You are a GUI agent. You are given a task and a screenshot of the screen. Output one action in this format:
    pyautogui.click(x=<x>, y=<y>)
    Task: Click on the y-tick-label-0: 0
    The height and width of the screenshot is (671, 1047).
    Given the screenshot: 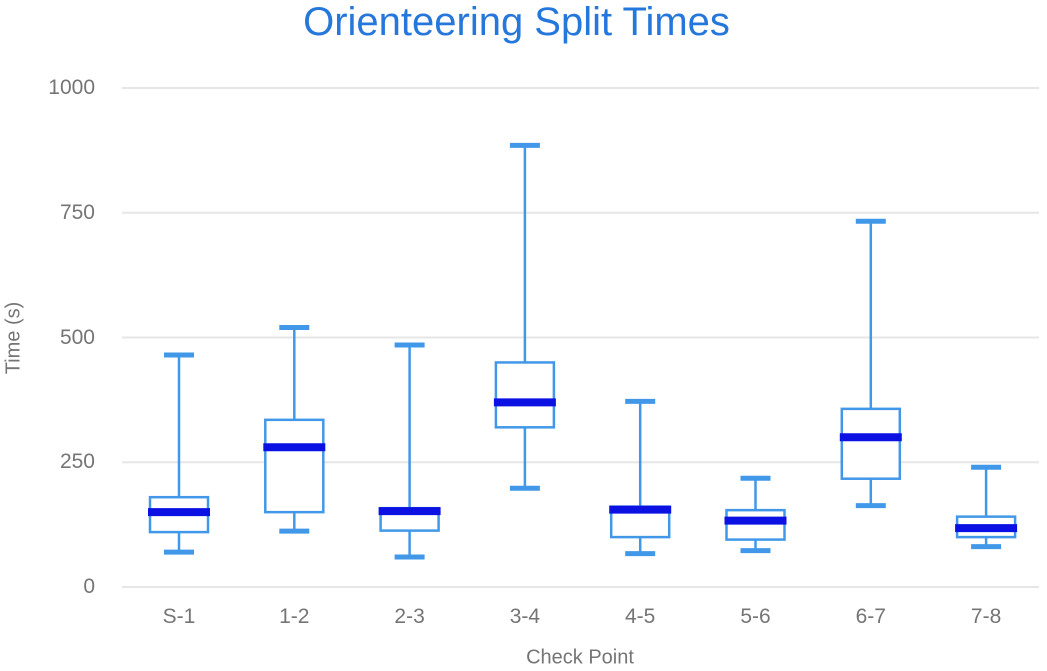 What is the action you would take?
    pyautogui.click(x=89, y=586)
    